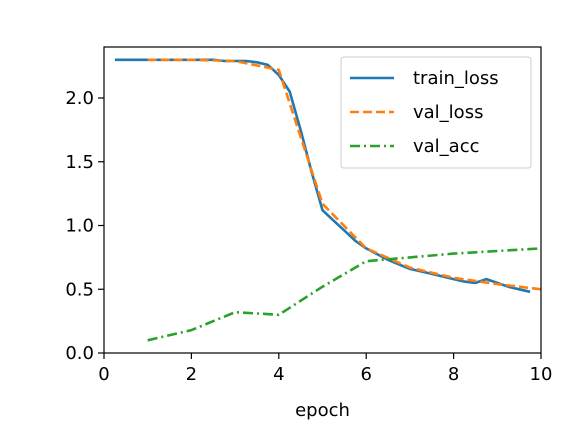  I want to click on legend-label-val_loss: val_loss, so click(448, 112).